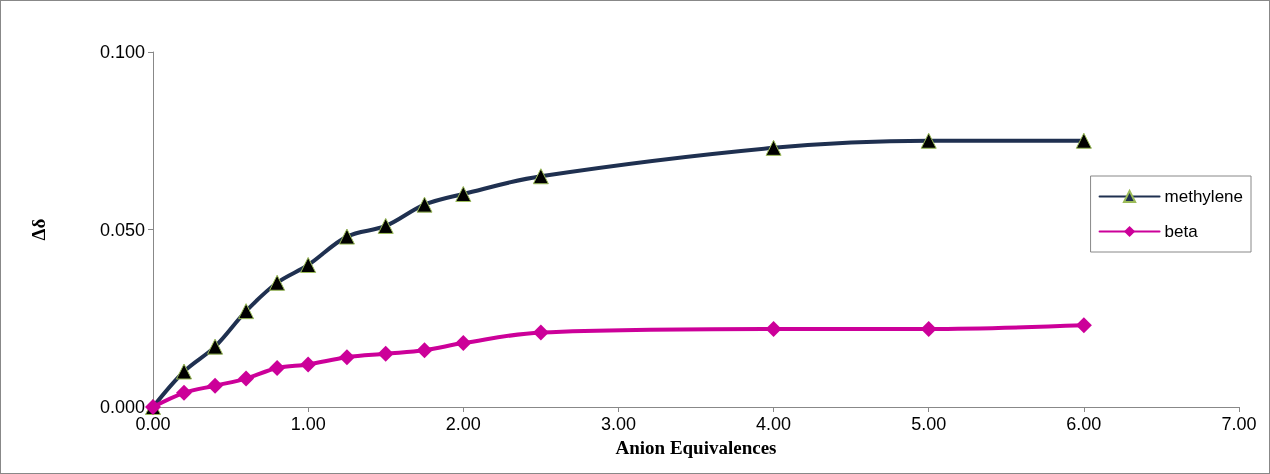 The height and width of the screenshot is (474, 1270). Describe the element at coordinates (1181, 231) in the screenshot. I see `legend-label: beta` at that location.